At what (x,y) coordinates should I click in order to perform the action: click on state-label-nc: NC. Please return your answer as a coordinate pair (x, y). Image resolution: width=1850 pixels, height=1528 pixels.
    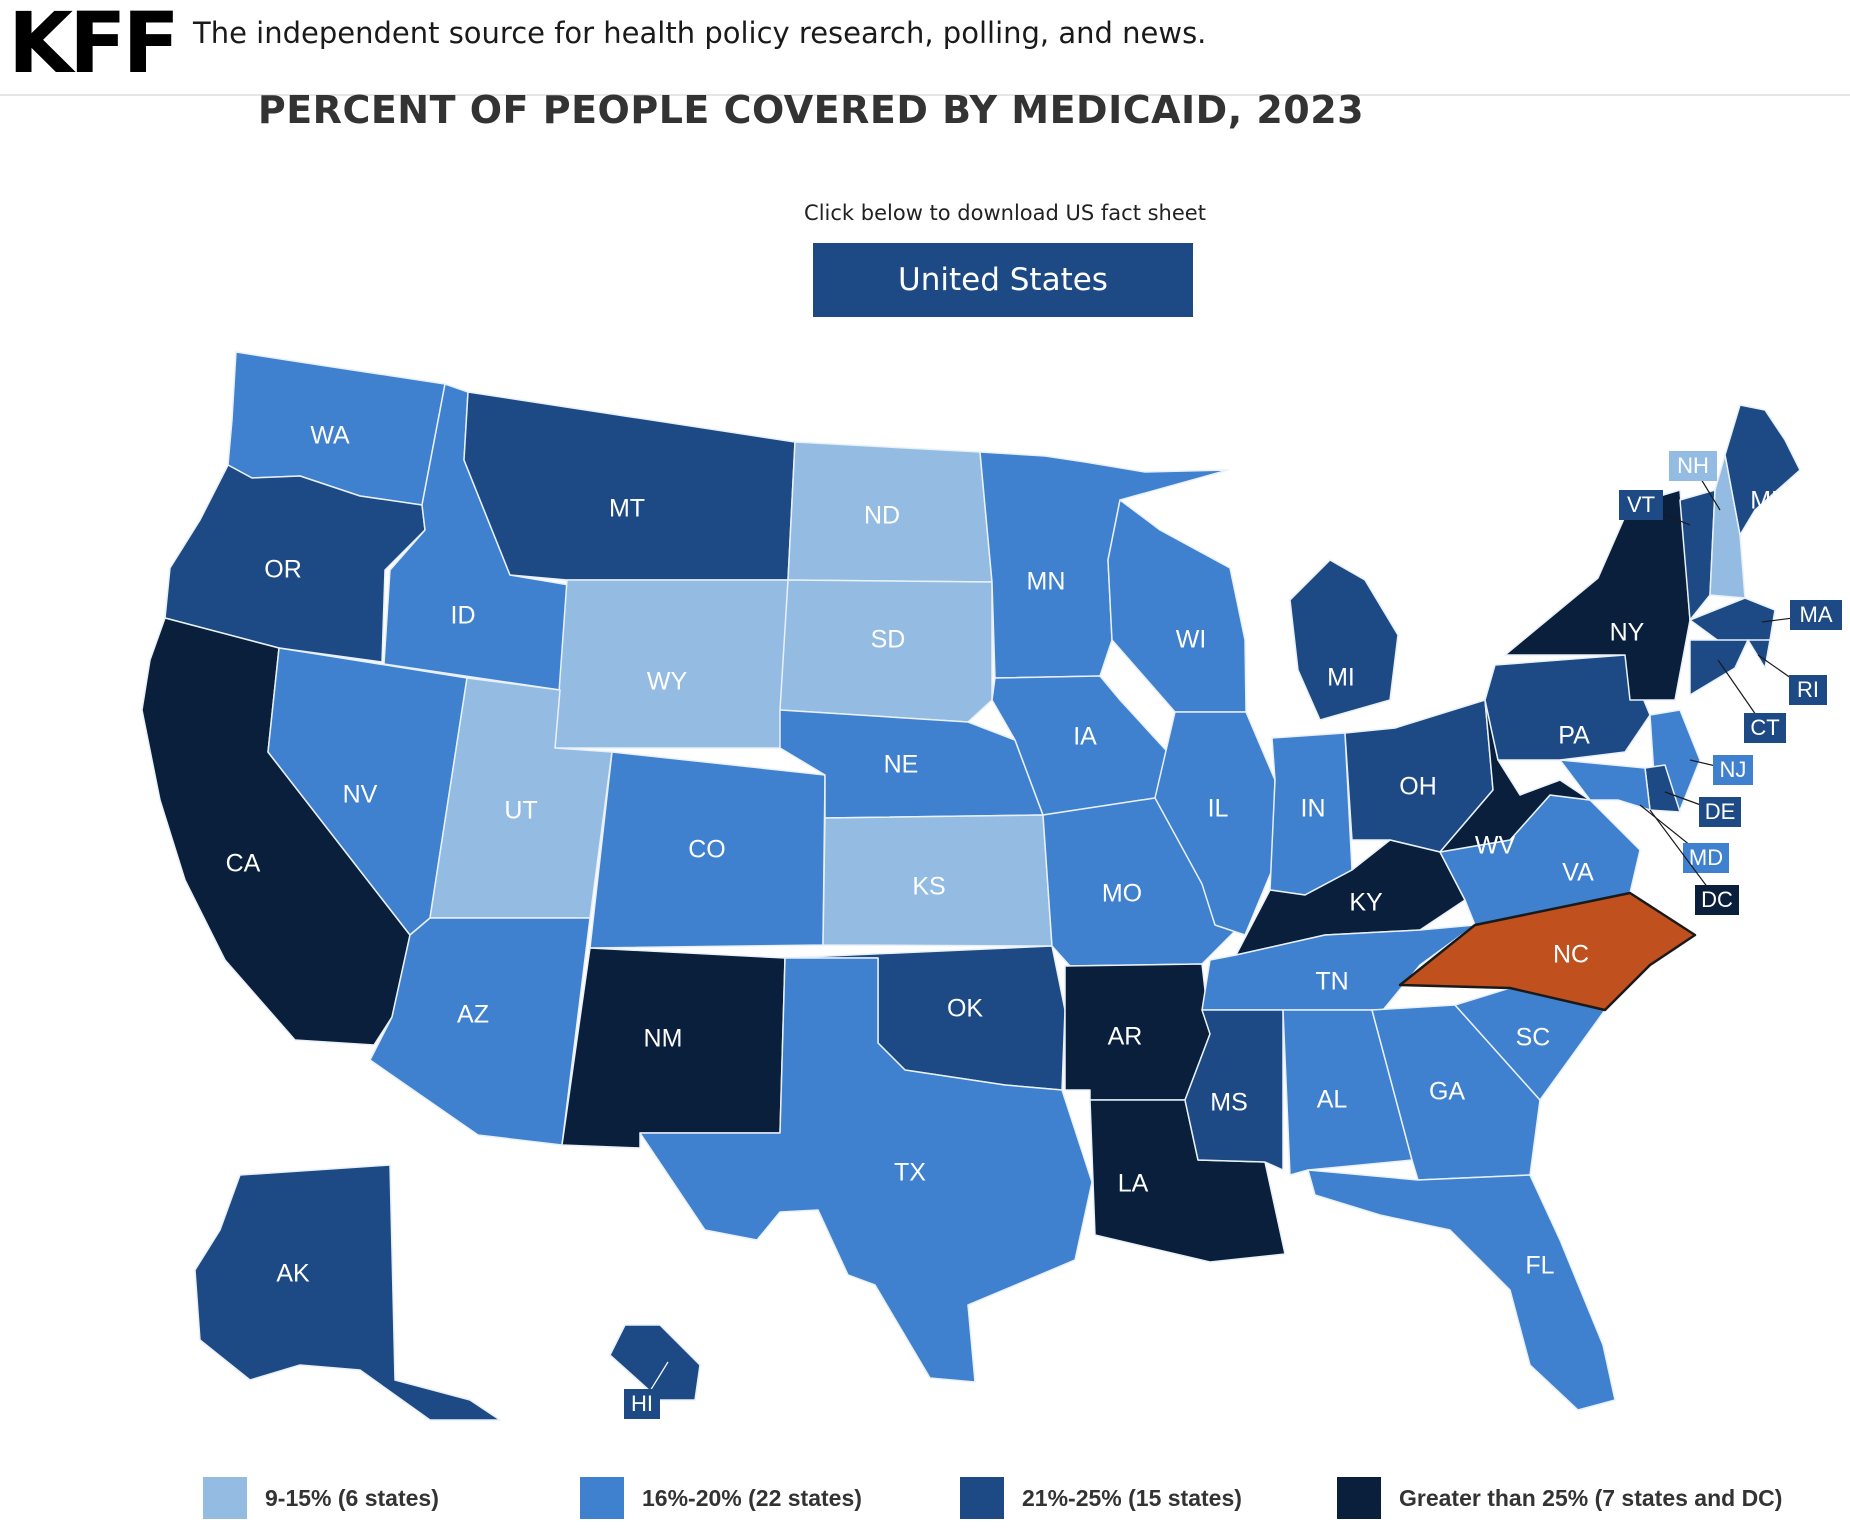
    Looking at the image, I should click on (1571, 955).